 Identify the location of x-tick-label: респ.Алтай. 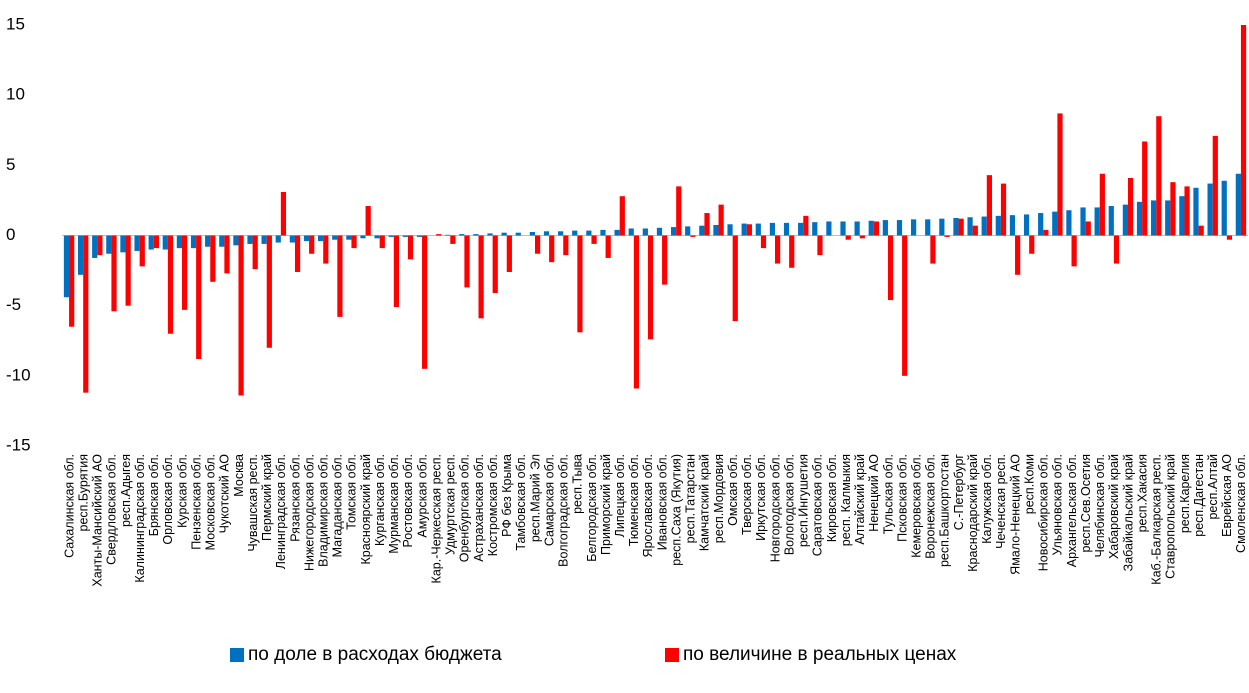
(1213, 487).